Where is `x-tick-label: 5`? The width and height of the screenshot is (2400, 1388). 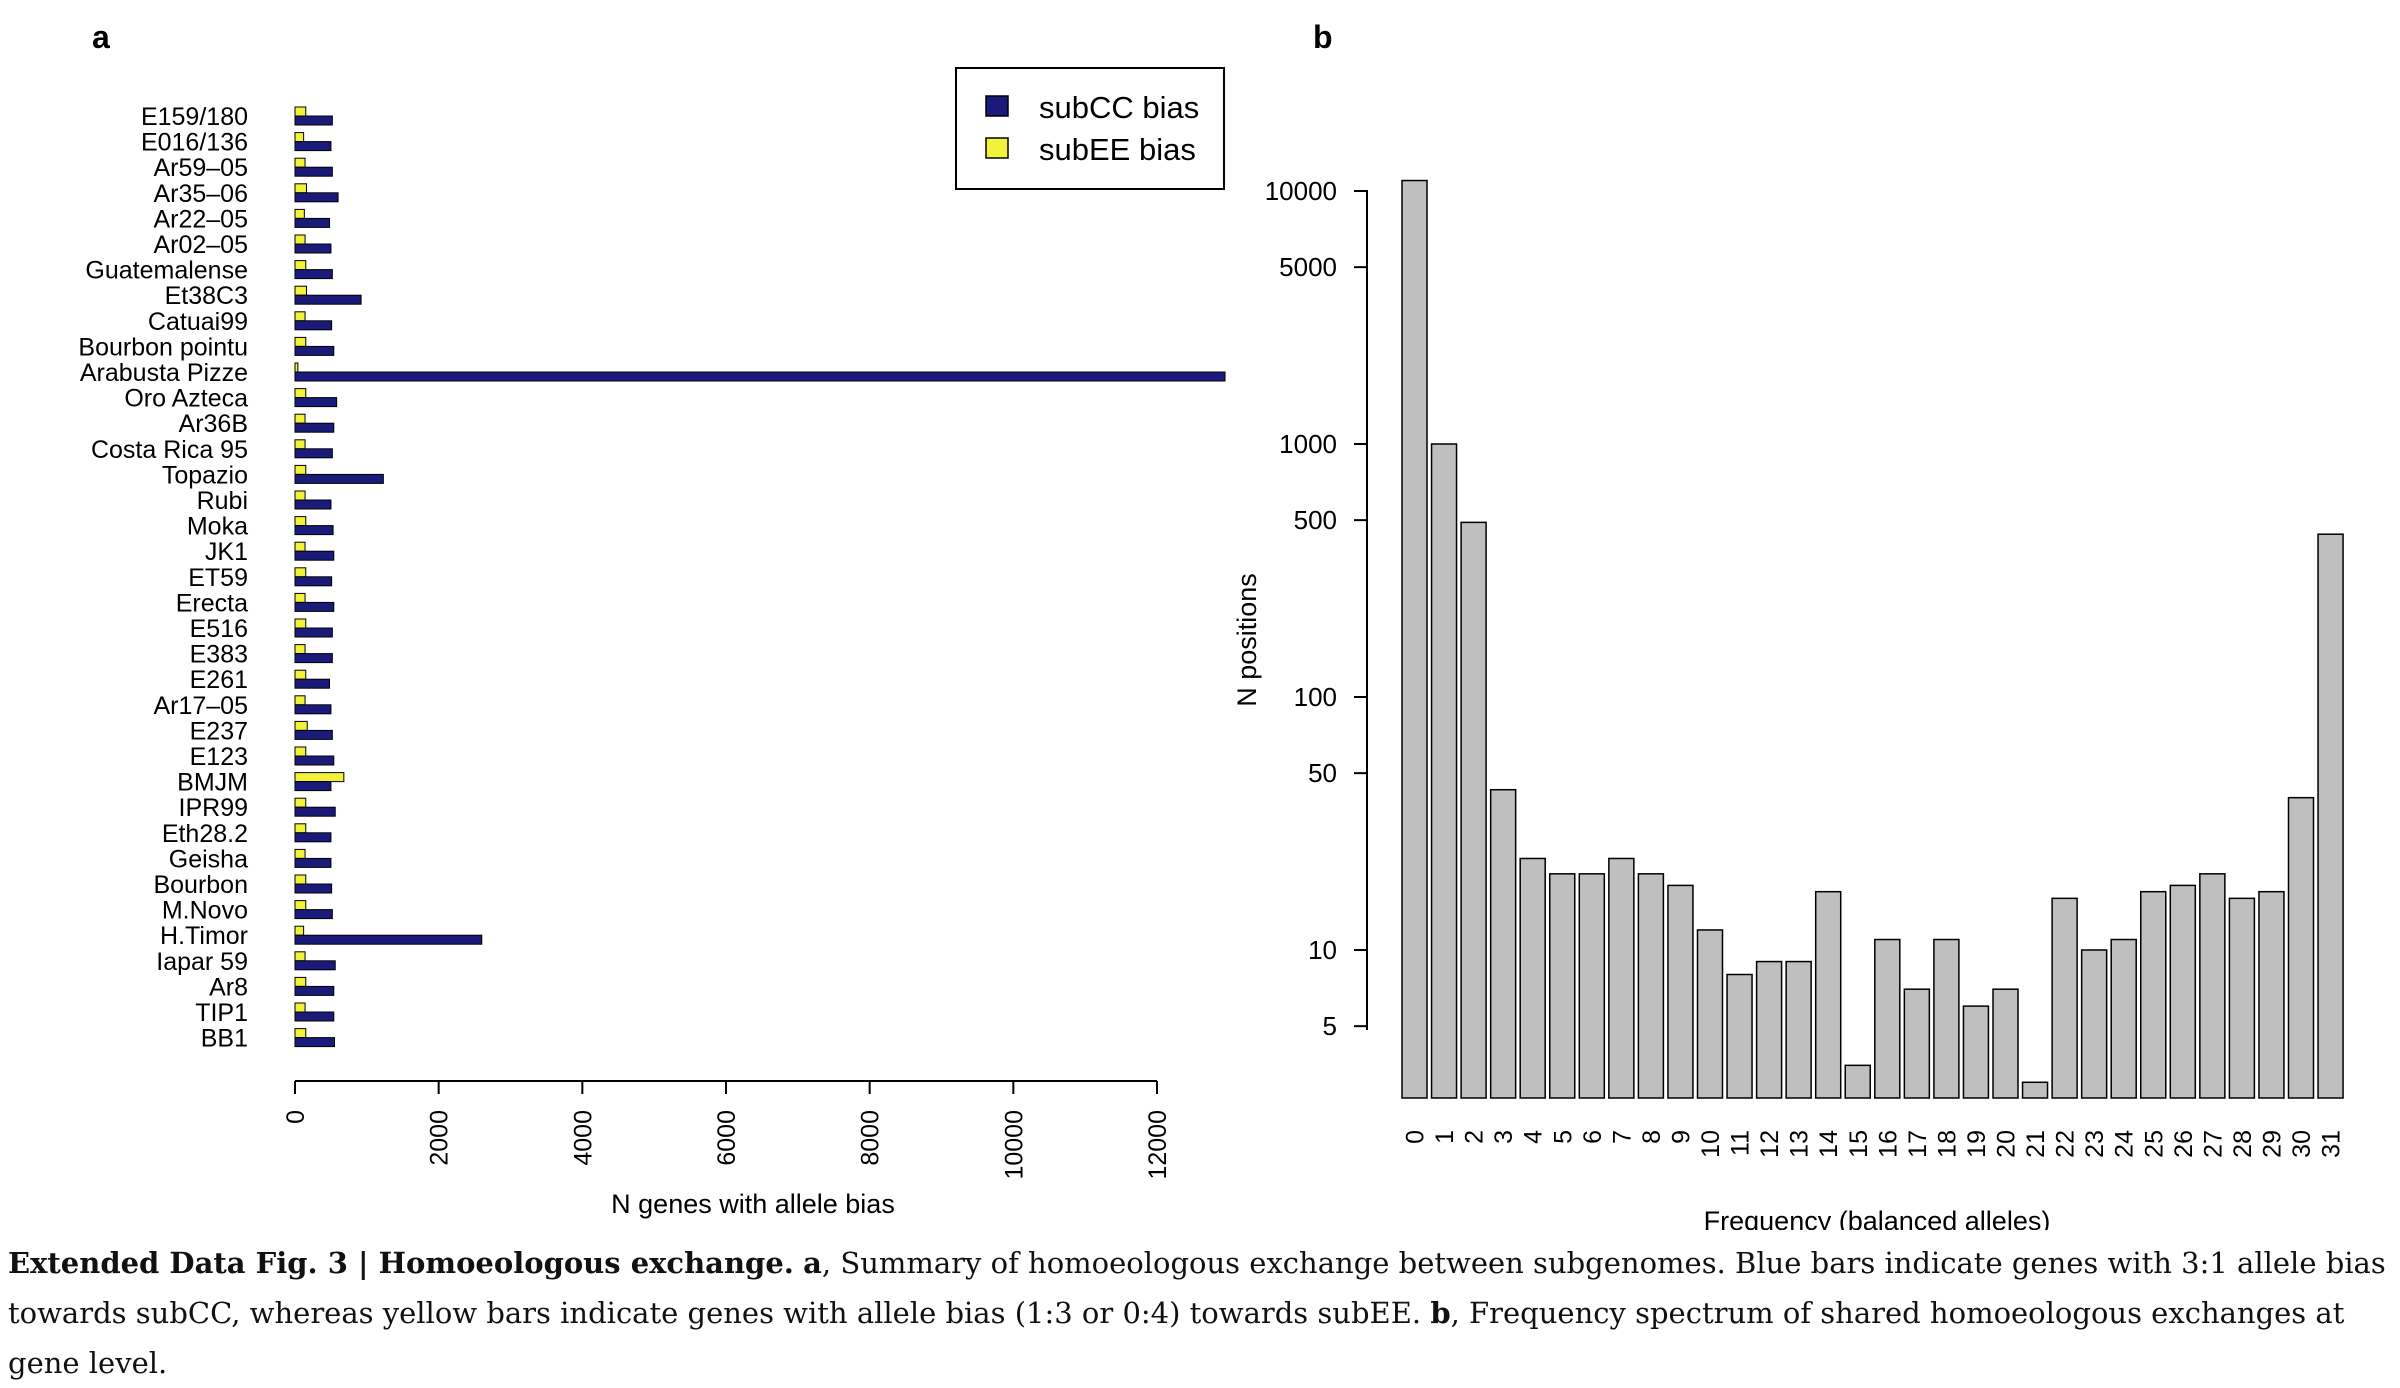
x-tick-label: 5 is located at coordinates (1563, 1137).